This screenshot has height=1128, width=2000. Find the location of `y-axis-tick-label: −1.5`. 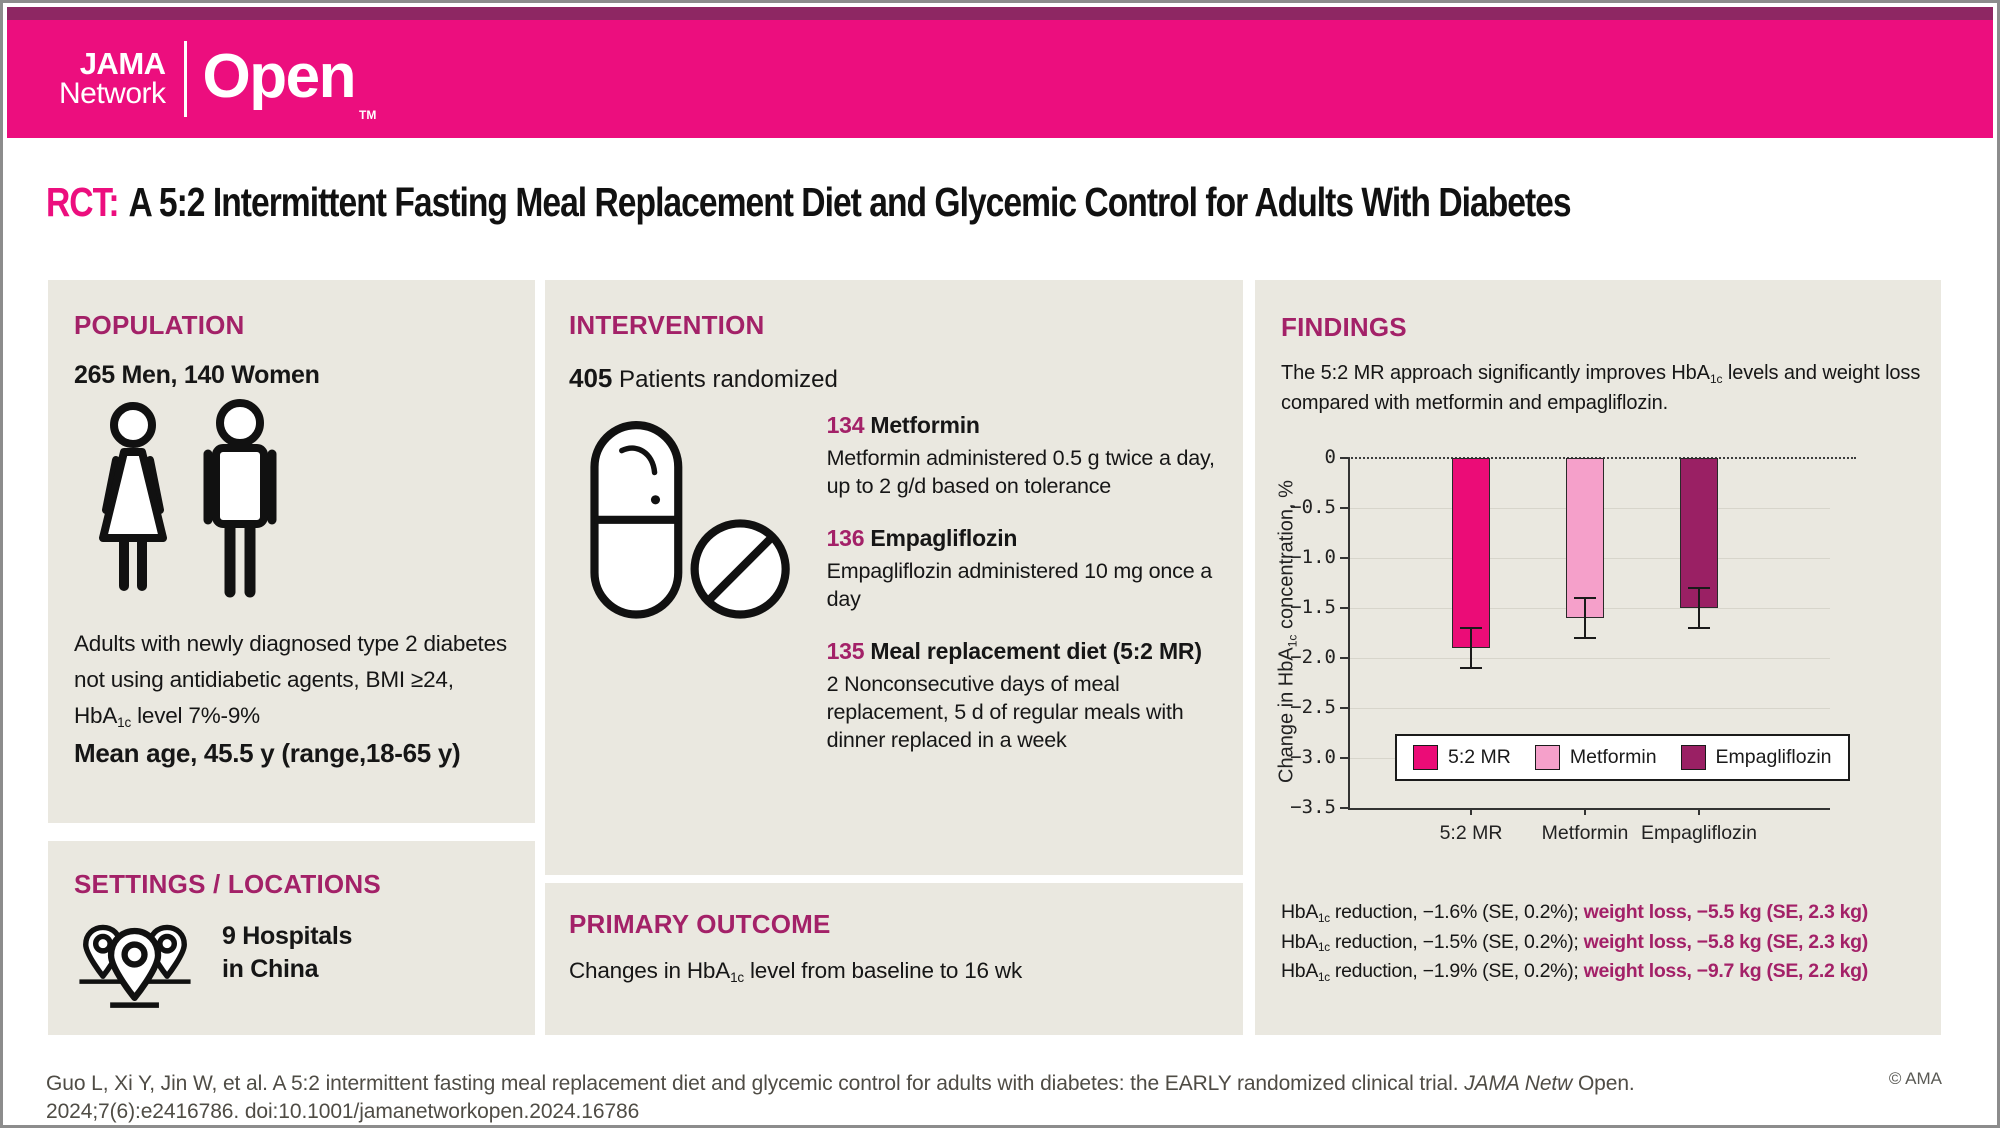

y-axis-tick-label: −1.5 is located at coordinates (1313, 607).